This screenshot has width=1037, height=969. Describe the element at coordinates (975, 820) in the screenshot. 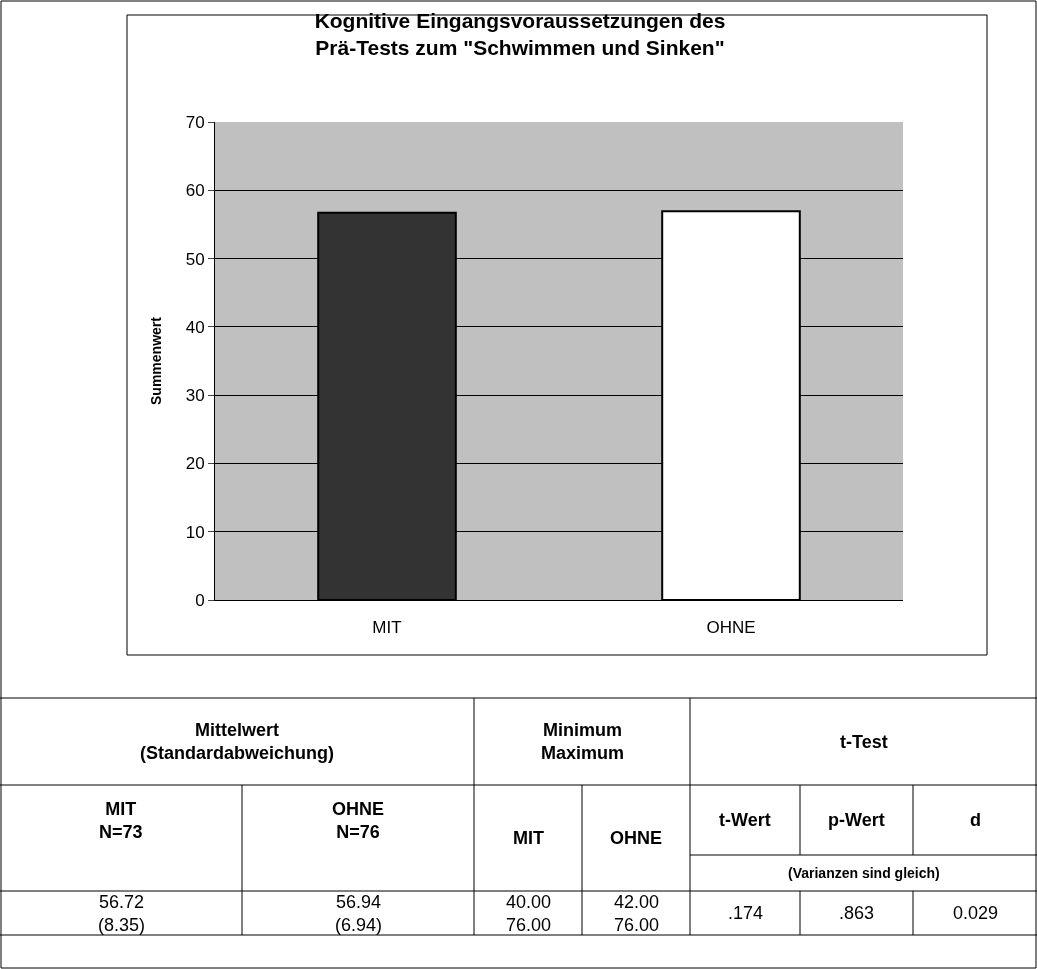

I see `text: d` at that location.